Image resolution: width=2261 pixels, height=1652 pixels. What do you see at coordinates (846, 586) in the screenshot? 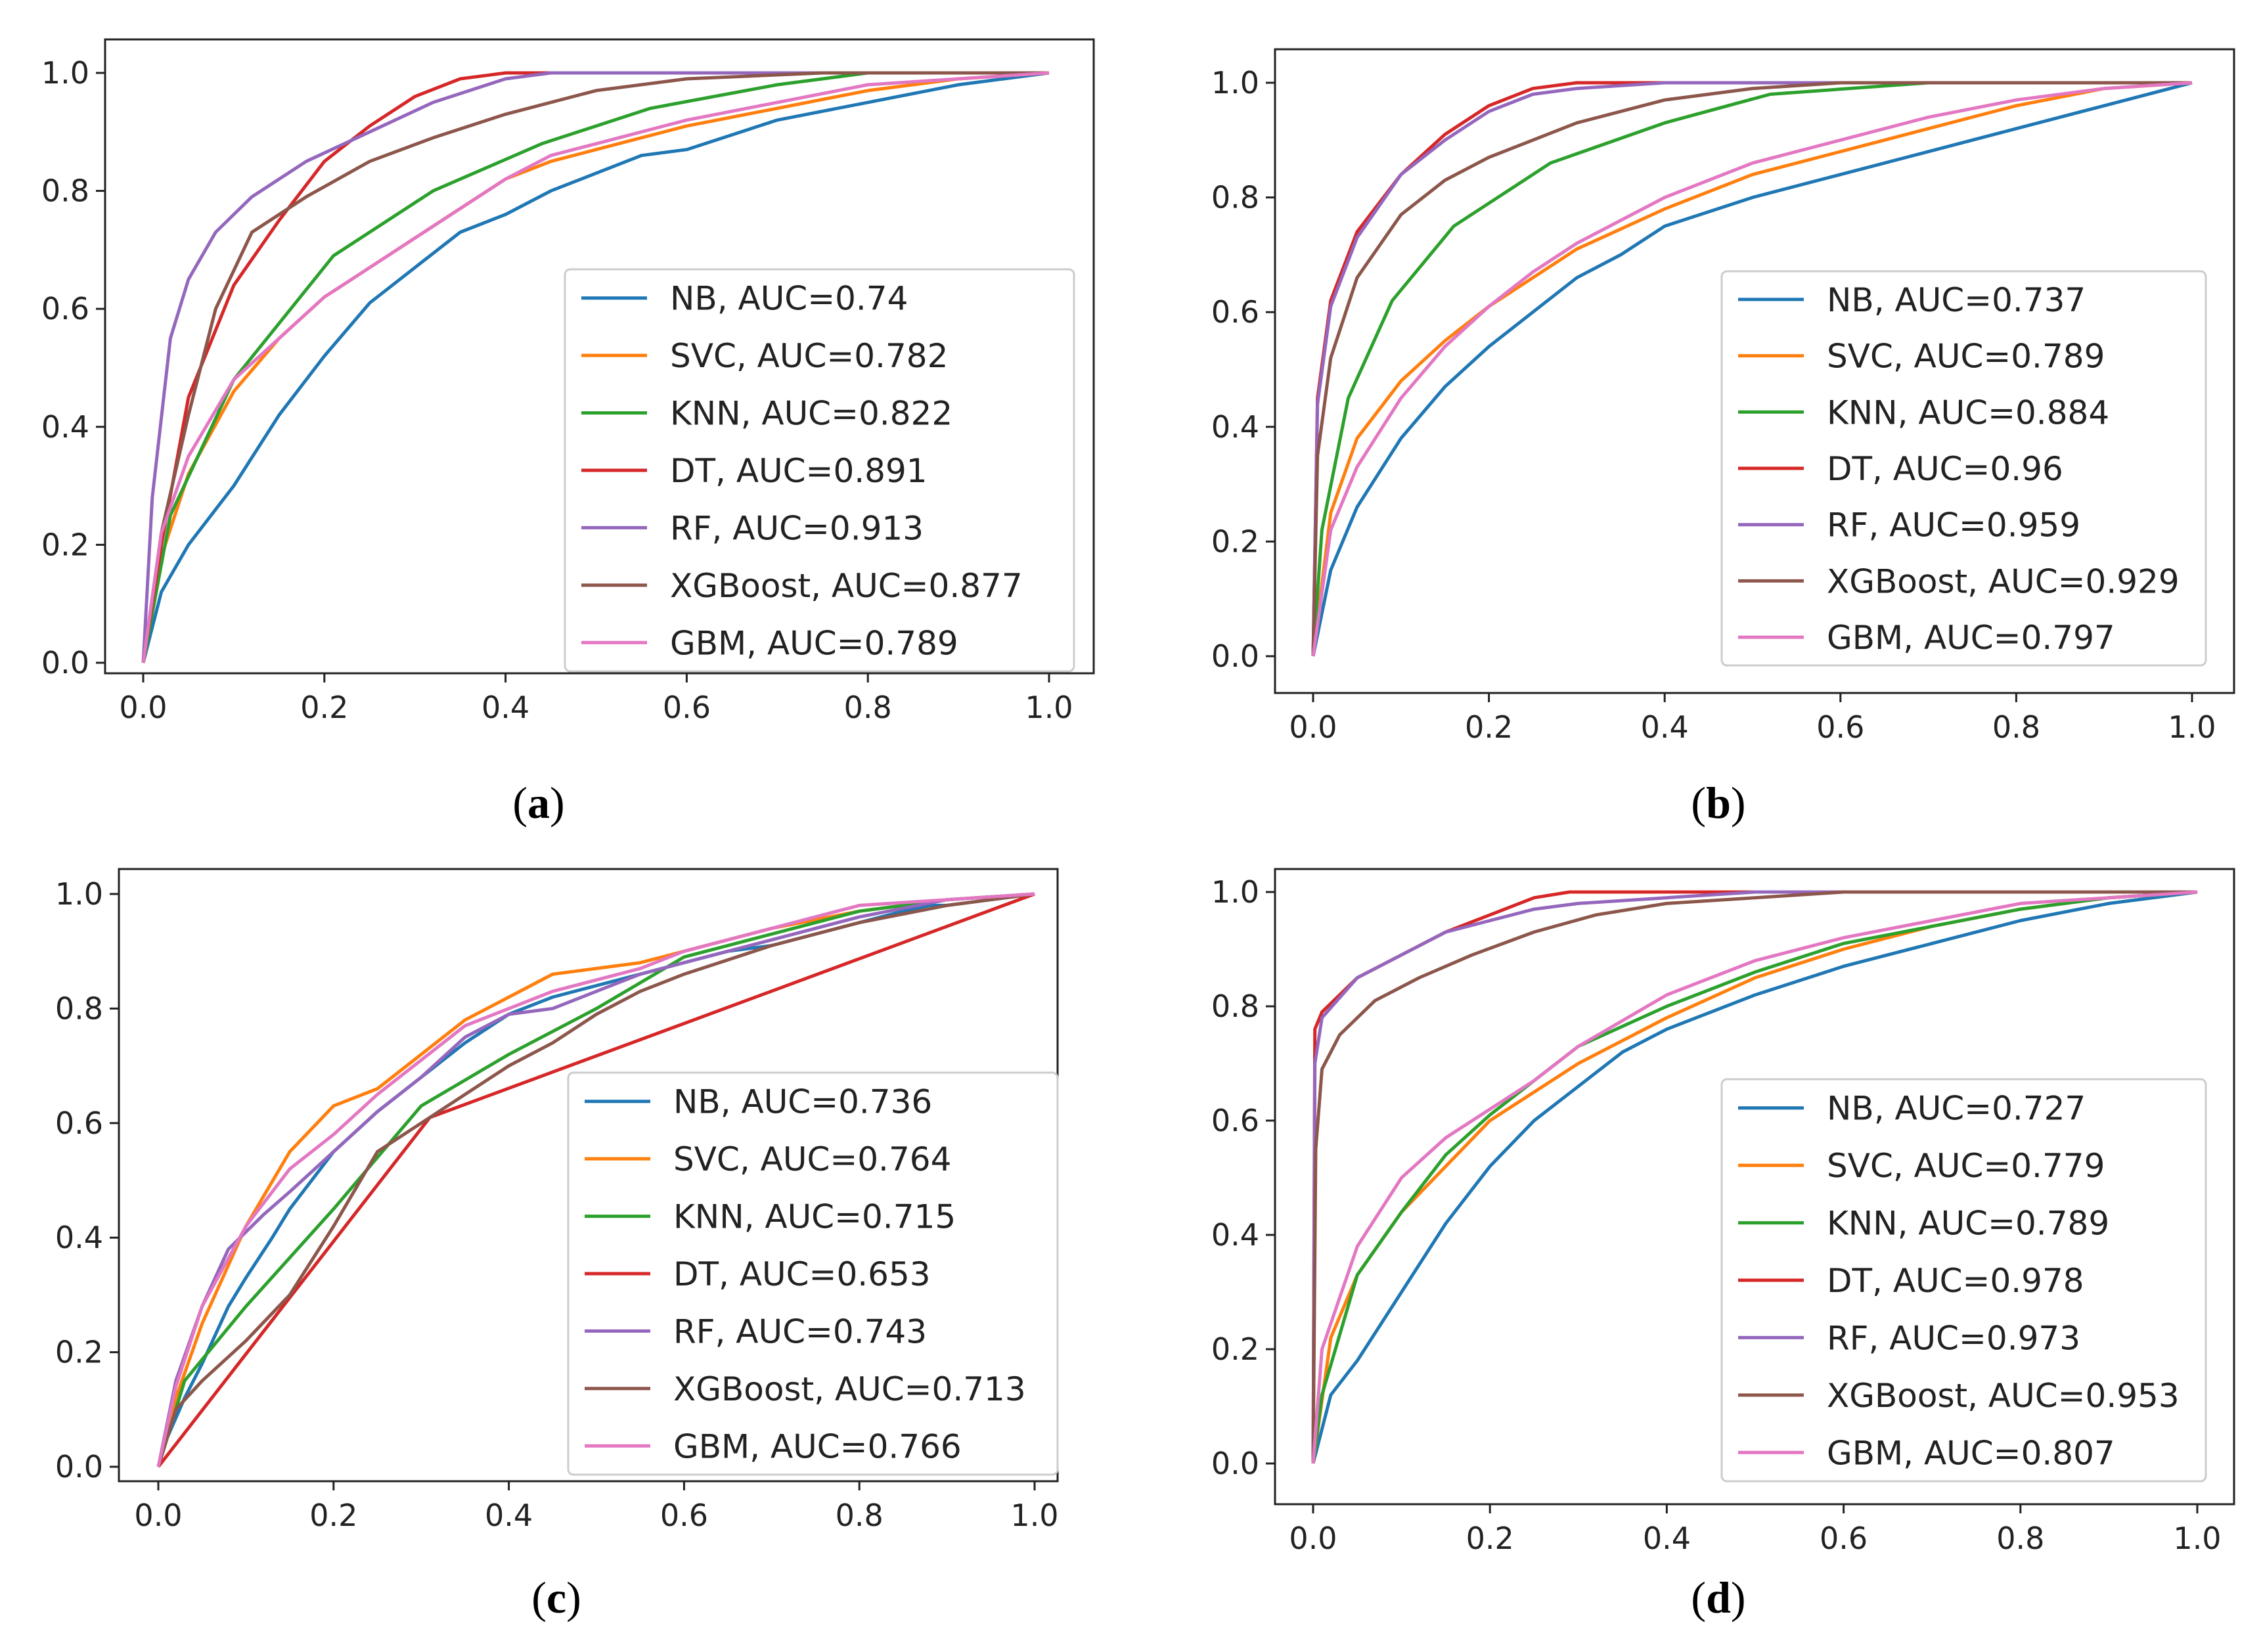
I see `legend-label-xgboost: XGBoost, AUC=0.877` at bounding box center [846, 586].